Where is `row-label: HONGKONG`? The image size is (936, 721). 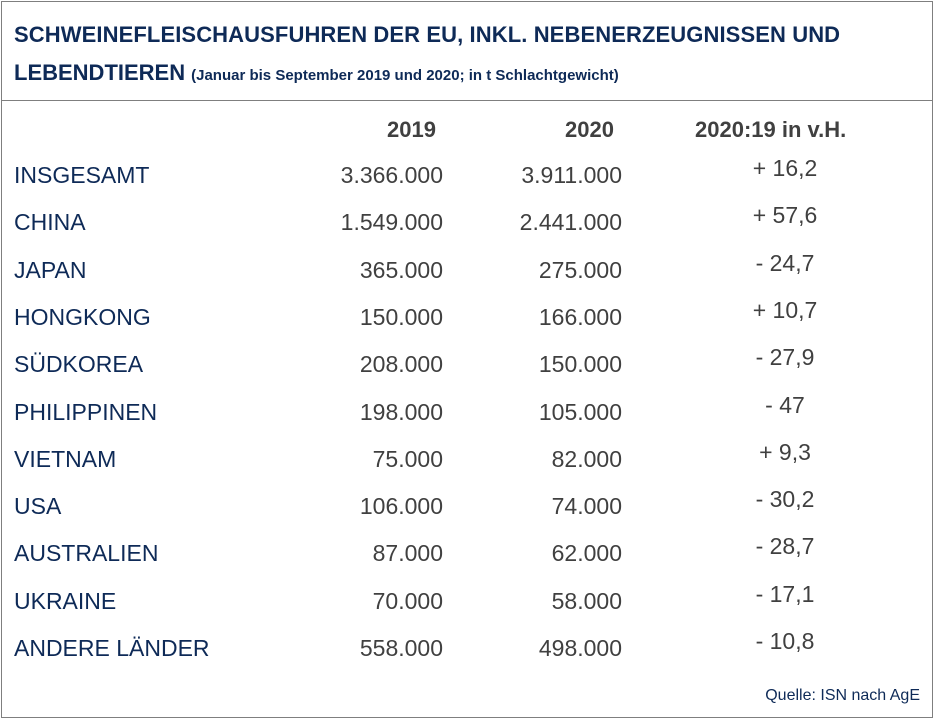 row-label: HONGKONG is located at coordinates (82, 316).